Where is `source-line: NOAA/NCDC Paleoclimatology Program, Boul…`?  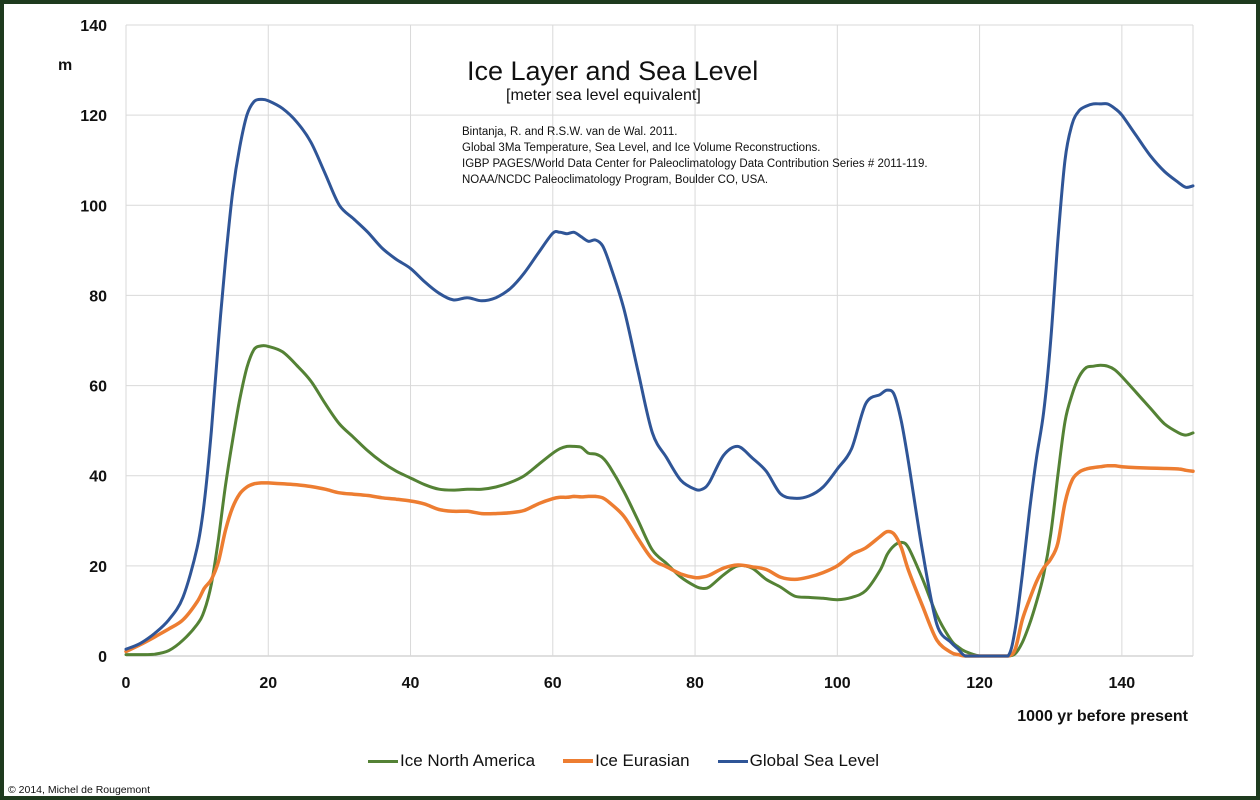 source-line: NOAA/NCDC Paleoclimatology Program, Boul… is located at coordinates (615, 180).